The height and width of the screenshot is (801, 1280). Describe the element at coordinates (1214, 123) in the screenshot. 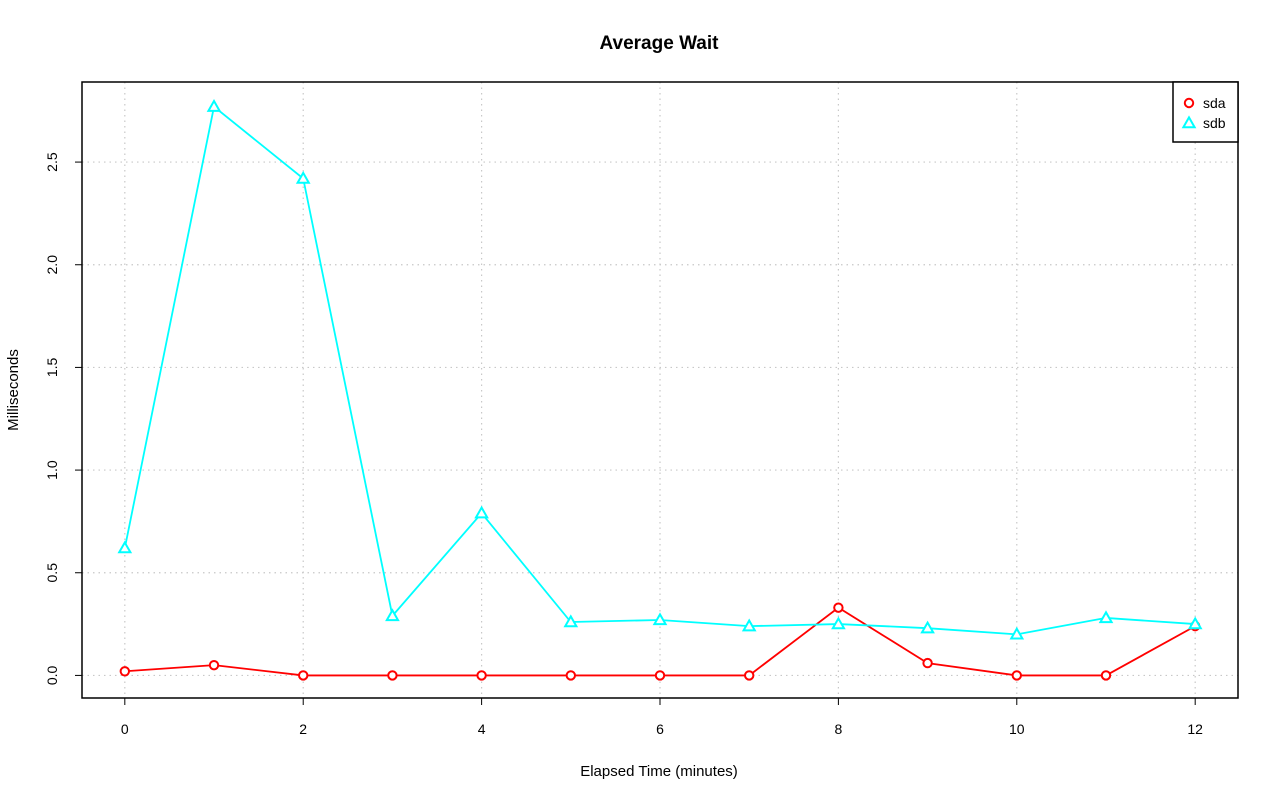

I see `legend-label-sdb: sdb` at that location.